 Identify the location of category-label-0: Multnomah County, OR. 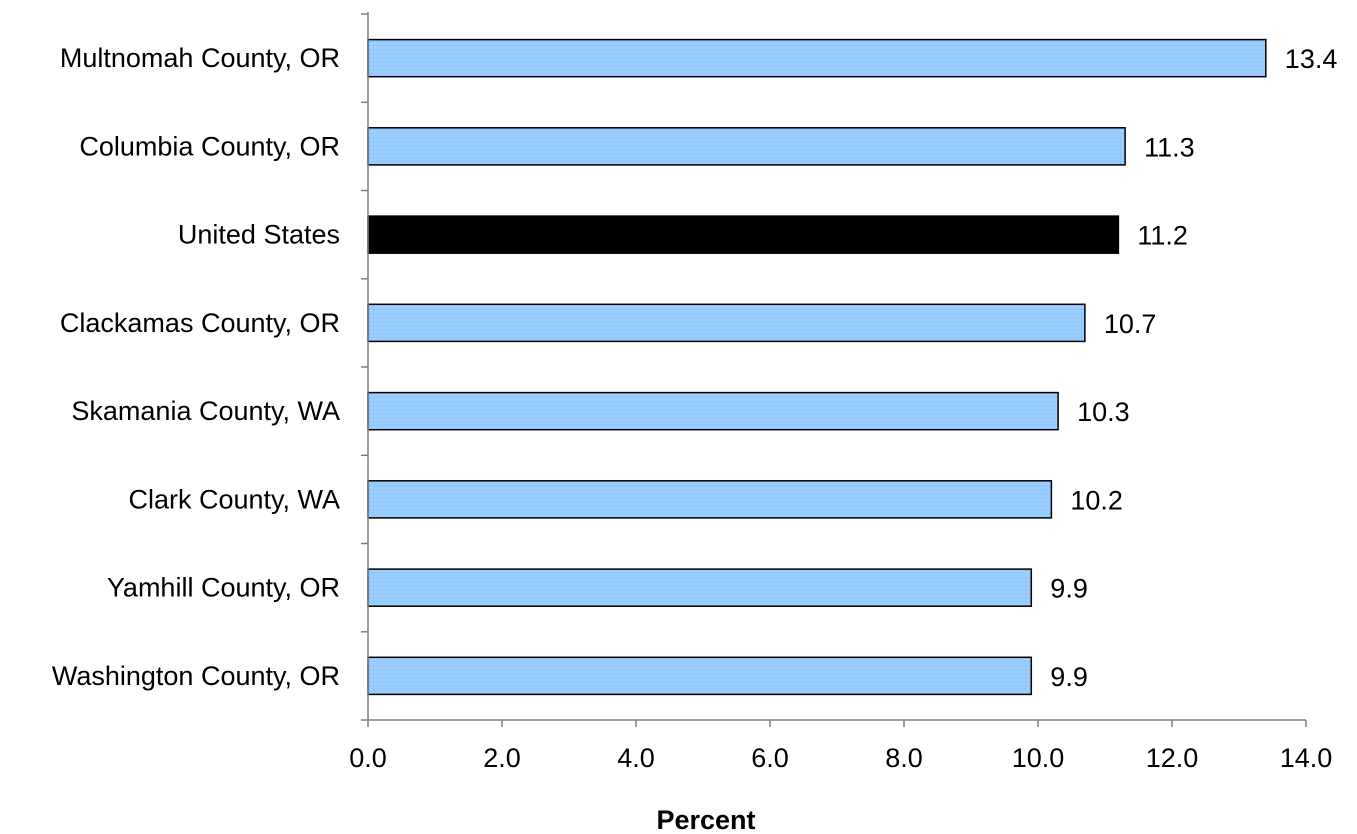
(200, 58).